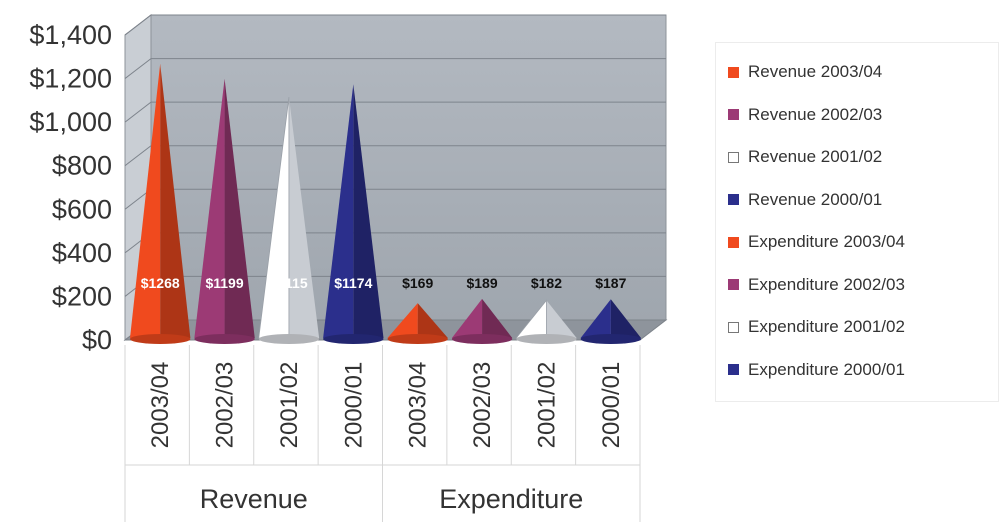 The height and width of the screenshot is (525, 999). Describe the element at coordinates (815, 71) in the screenshot. I see `legend-label: Revenue 2003/04` at that location.